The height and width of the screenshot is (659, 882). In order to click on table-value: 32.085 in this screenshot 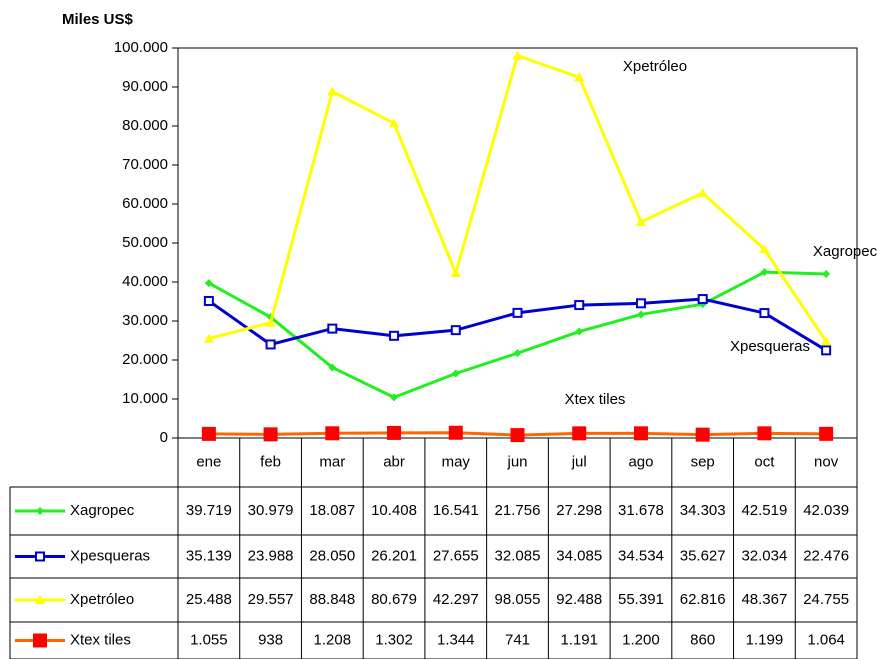, I will do `click(518, 555)`.